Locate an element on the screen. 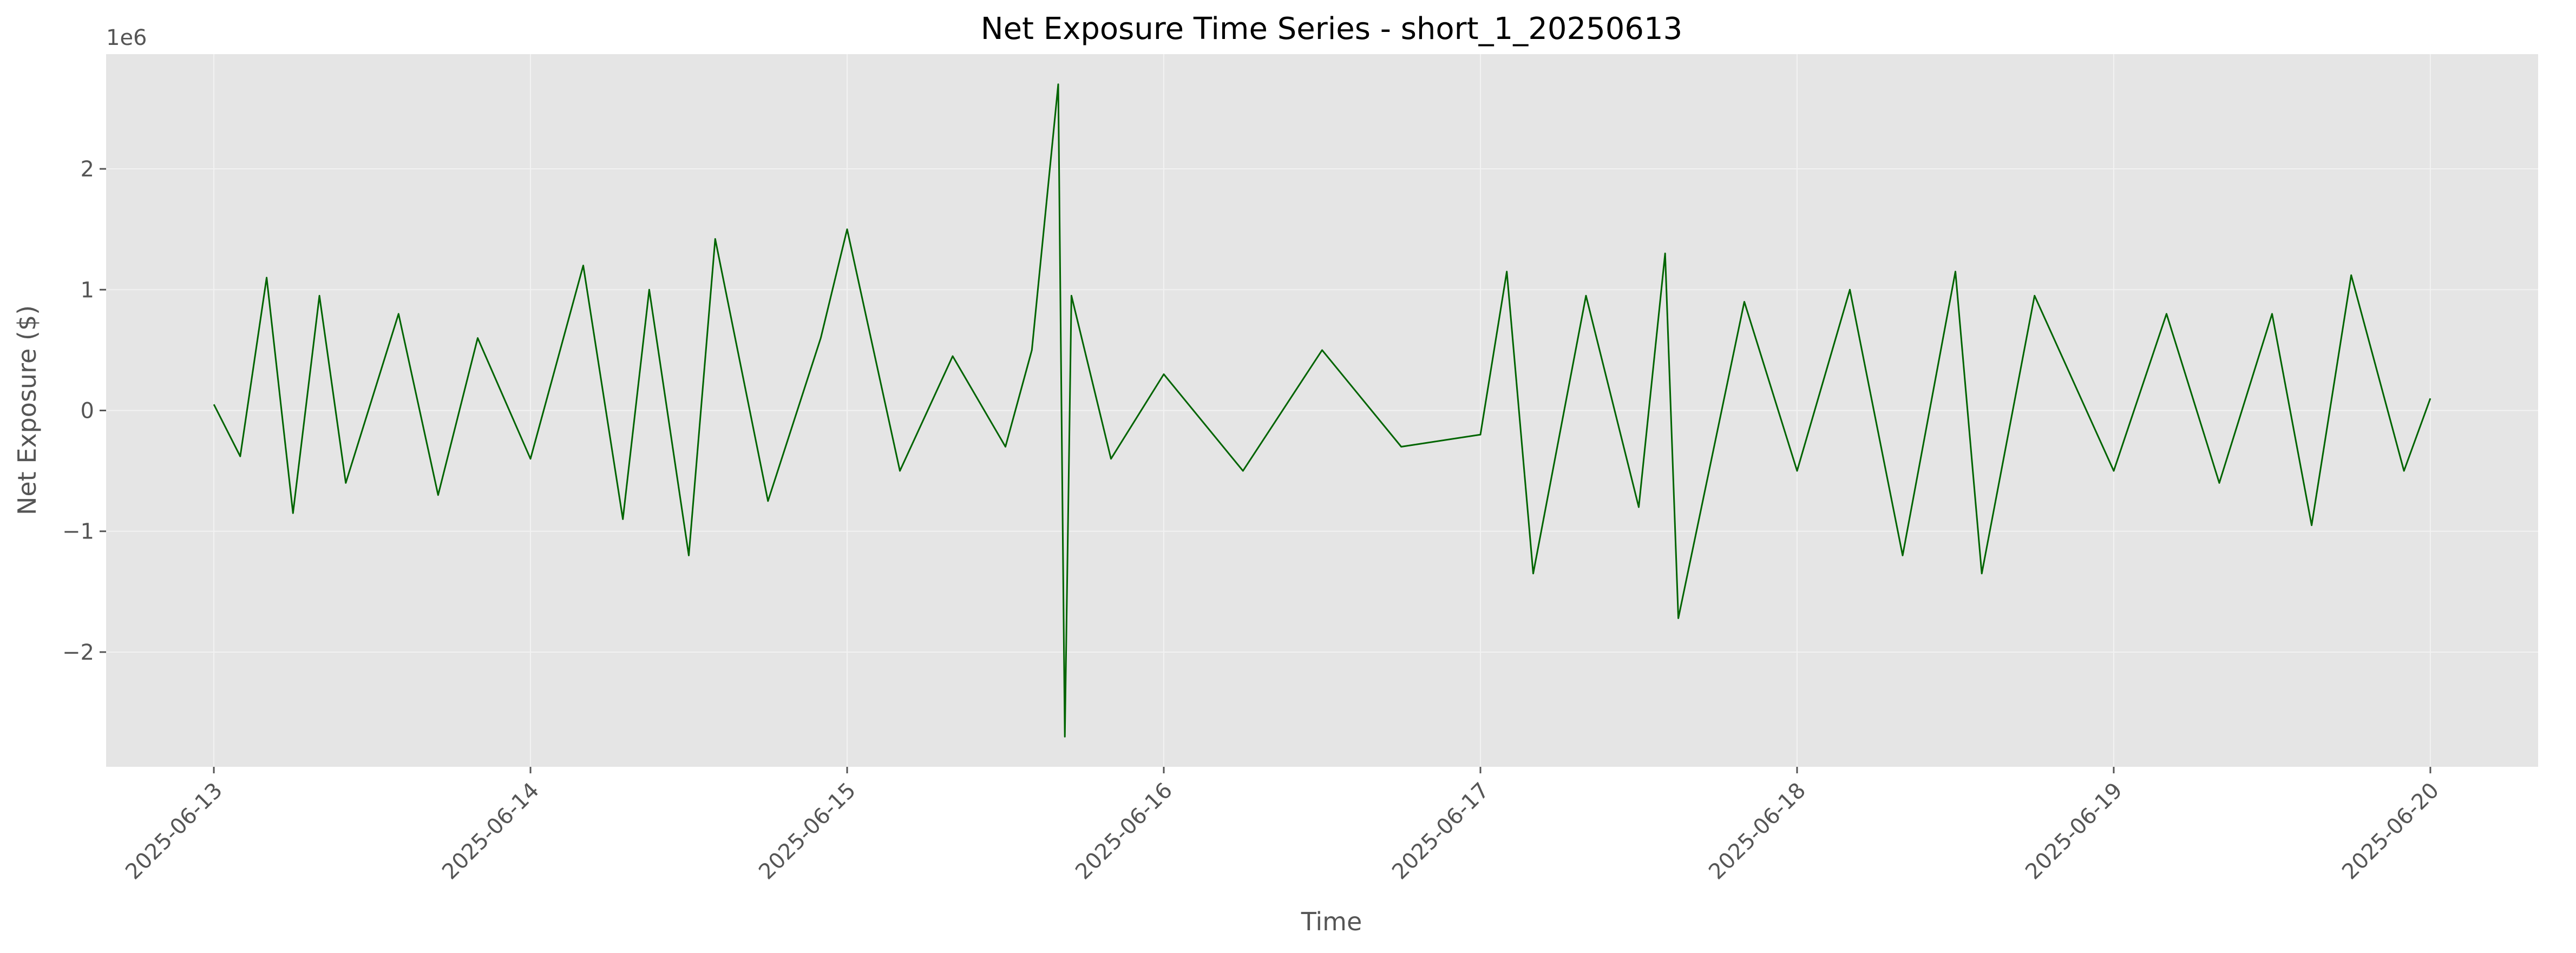 Image resolution: width=2576 pixels, height=953 pixels. x-axis-label: Time is located at coordinates (1331, 921).